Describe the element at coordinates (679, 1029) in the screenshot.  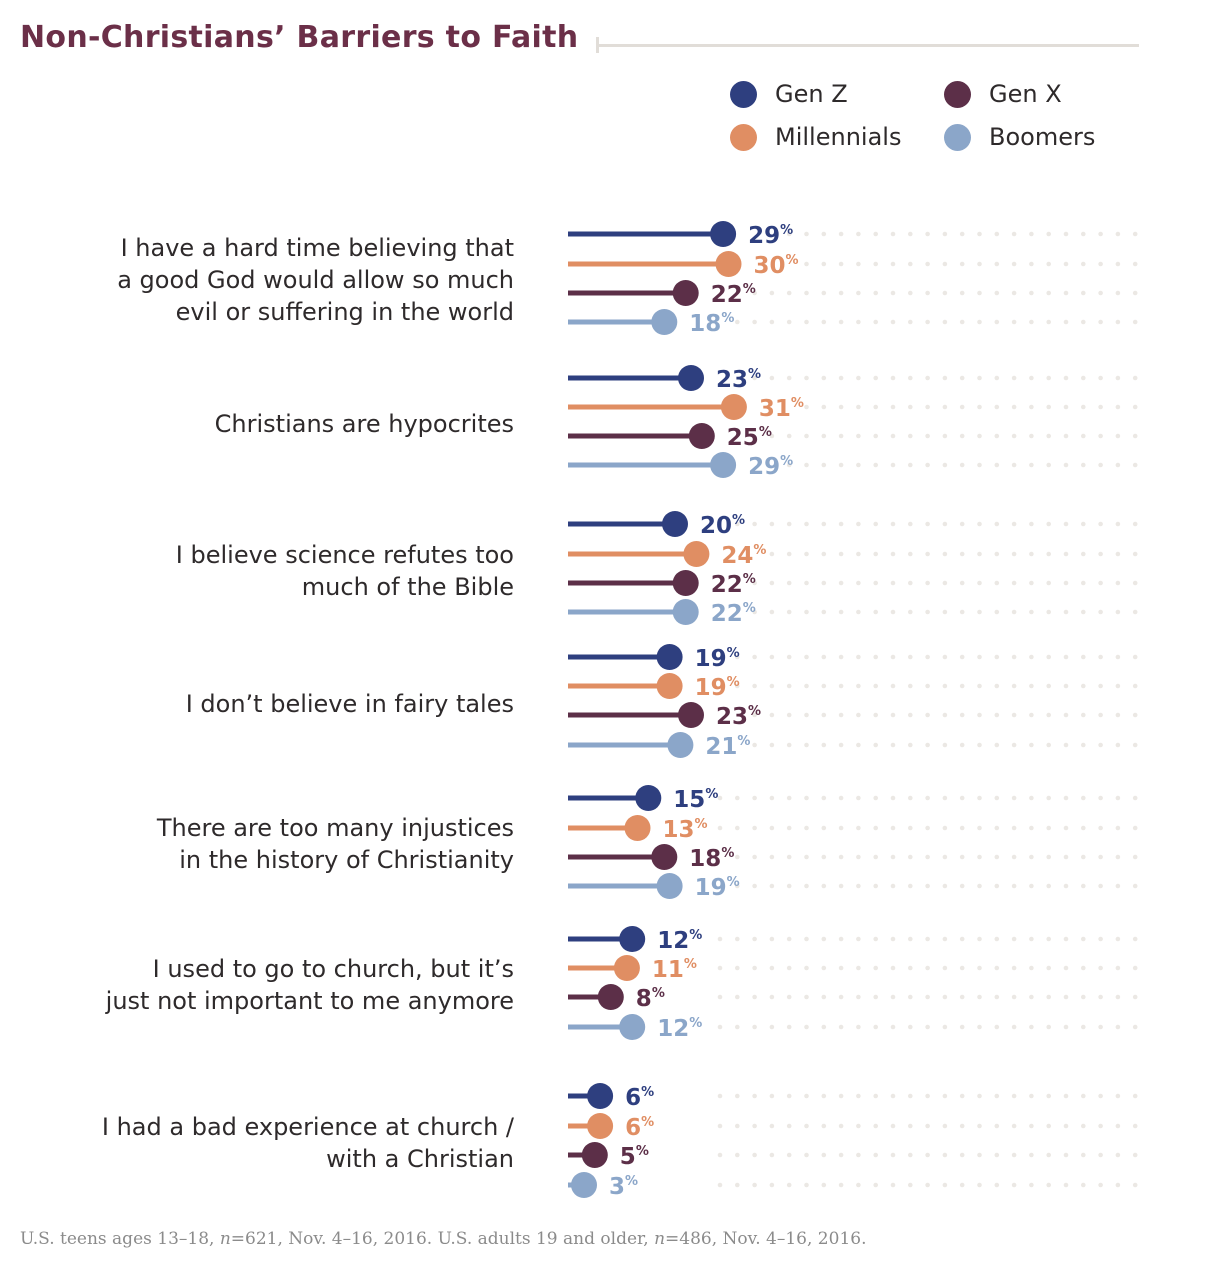
I see `value-label-boomers: 12%` at that location.